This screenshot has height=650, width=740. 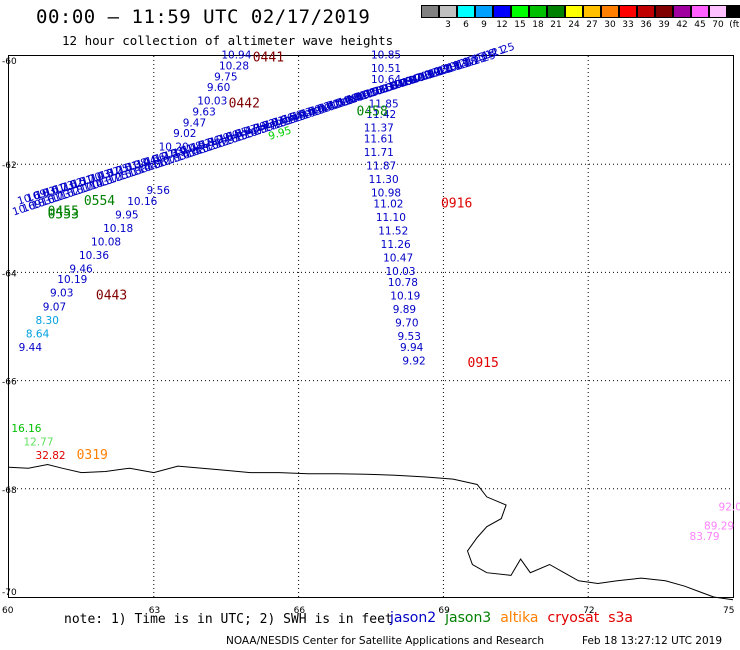 What do you see at coordinates (456, 203) in the screenshot?
I see `pass-time-label: 0916` at bounding box center [456, 203].